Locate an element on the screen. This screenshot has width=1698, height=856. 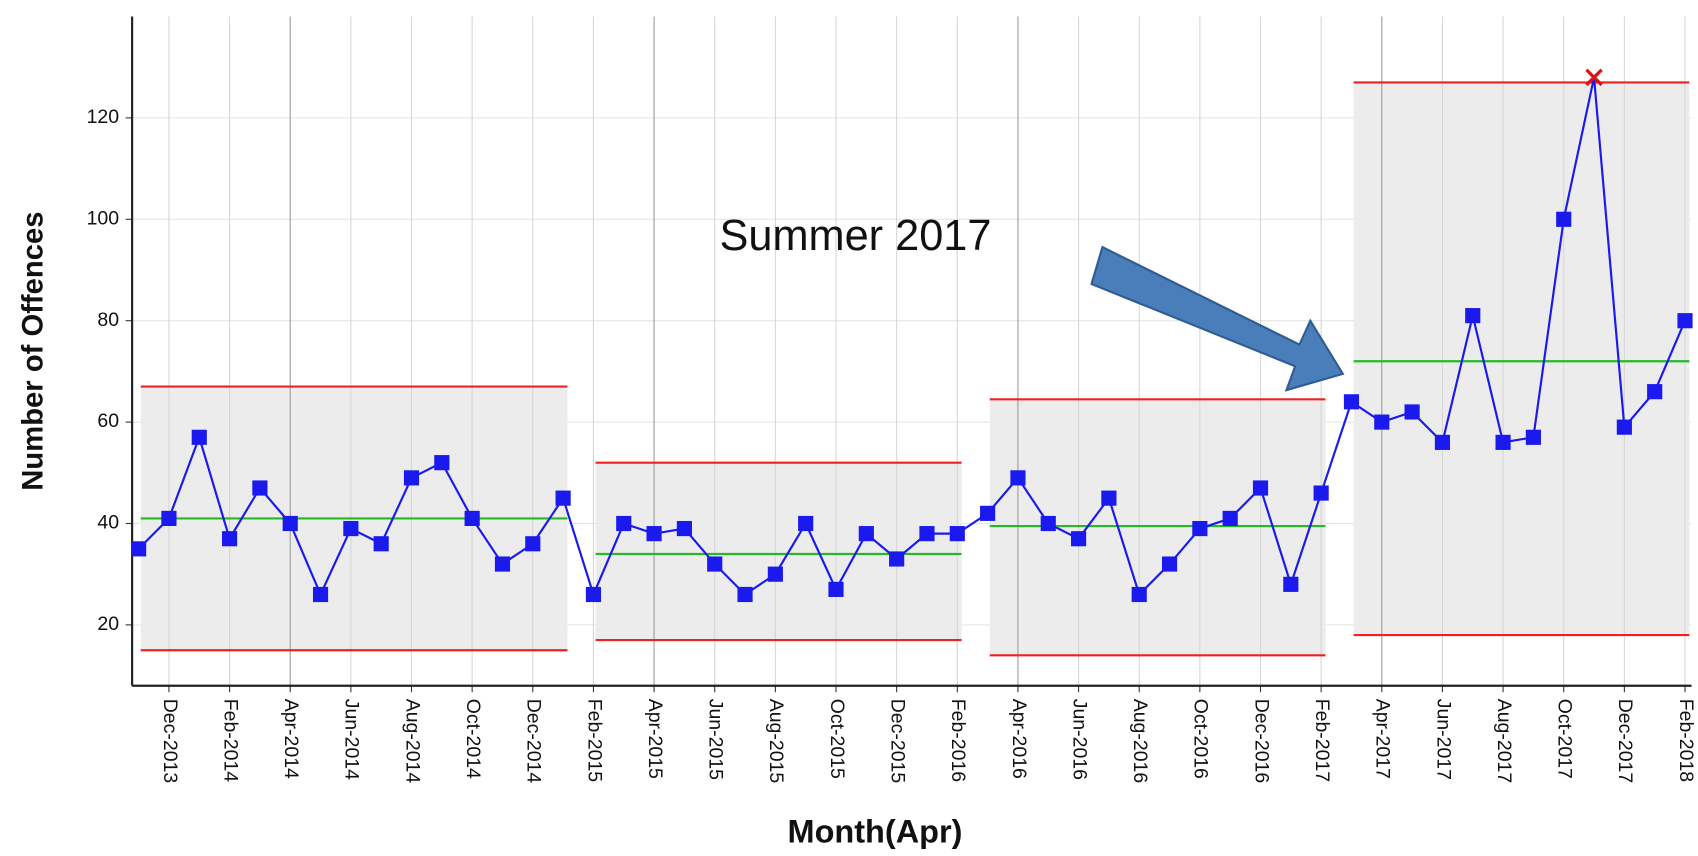
x-tick-label: Apr-2015 is located at coordinates (655, 739).